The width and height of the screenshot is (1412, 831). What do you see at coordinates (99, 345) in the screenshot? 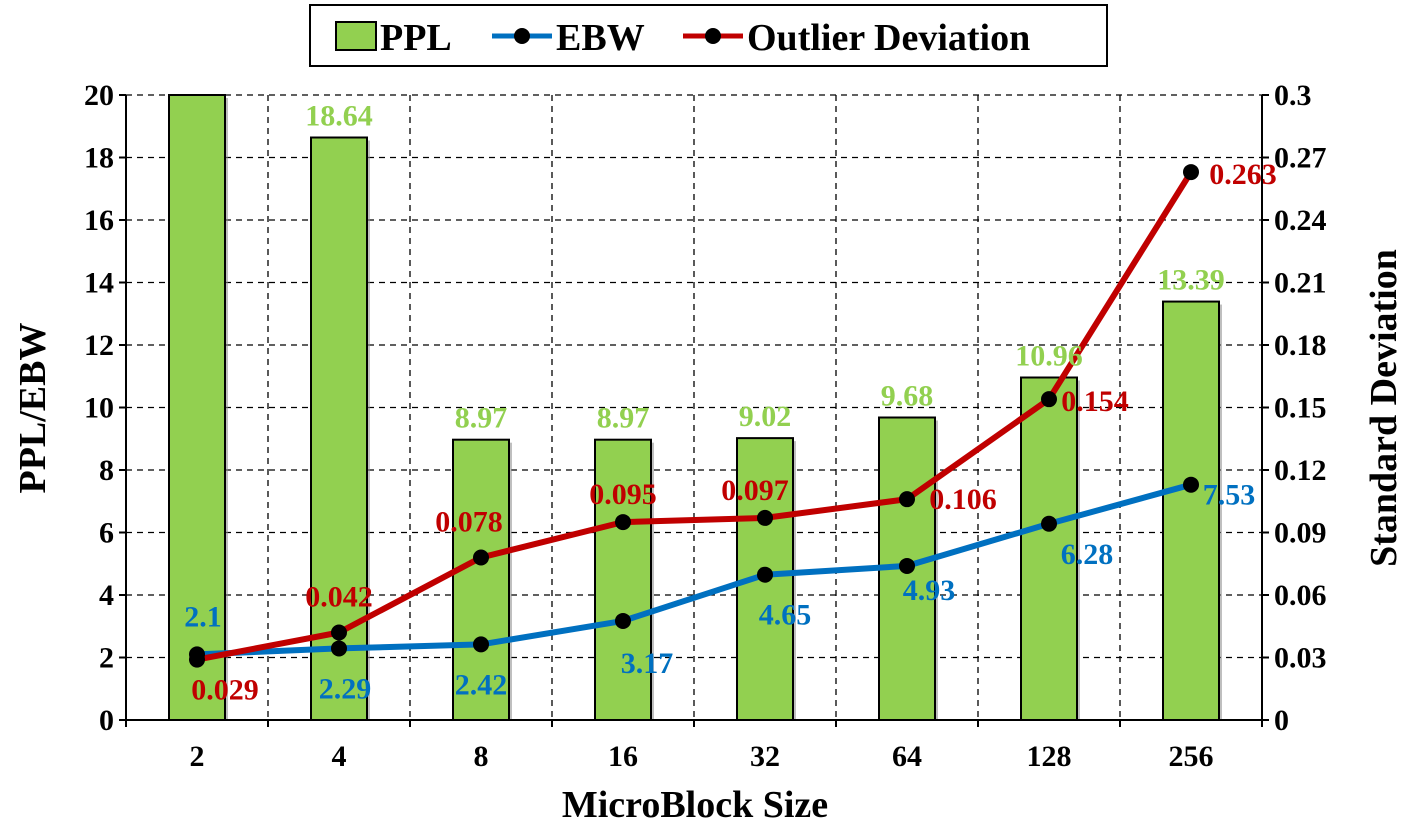
I see `y-tick-label: 12` at bounding box center [99, 345].